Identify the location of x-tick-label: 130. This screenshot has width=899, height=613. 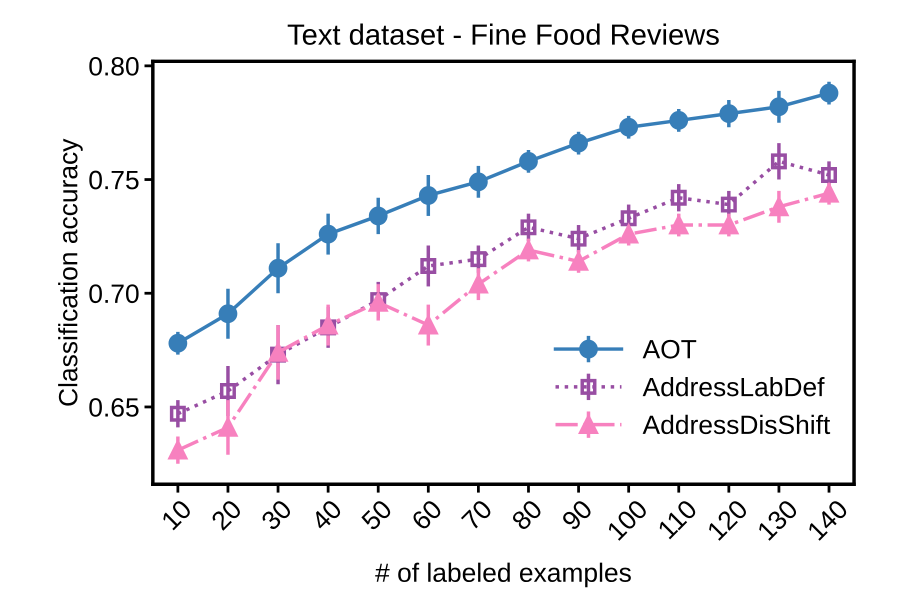
(777, 519).